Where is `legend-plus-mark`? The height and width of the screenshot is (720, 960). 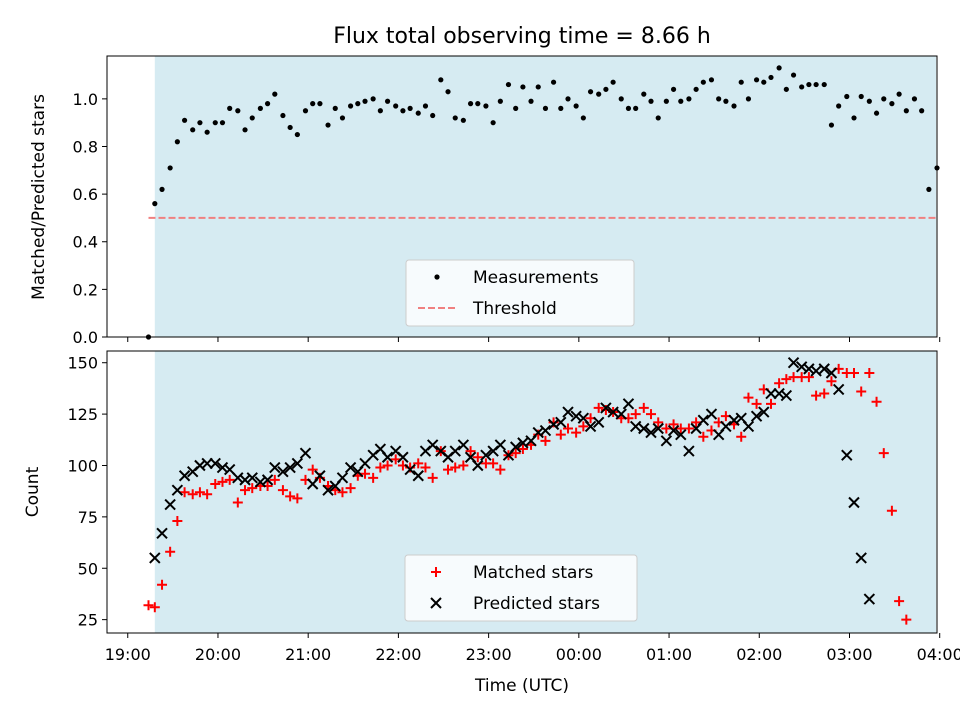
legend-plus-mark is located at coordinates (436, 572).